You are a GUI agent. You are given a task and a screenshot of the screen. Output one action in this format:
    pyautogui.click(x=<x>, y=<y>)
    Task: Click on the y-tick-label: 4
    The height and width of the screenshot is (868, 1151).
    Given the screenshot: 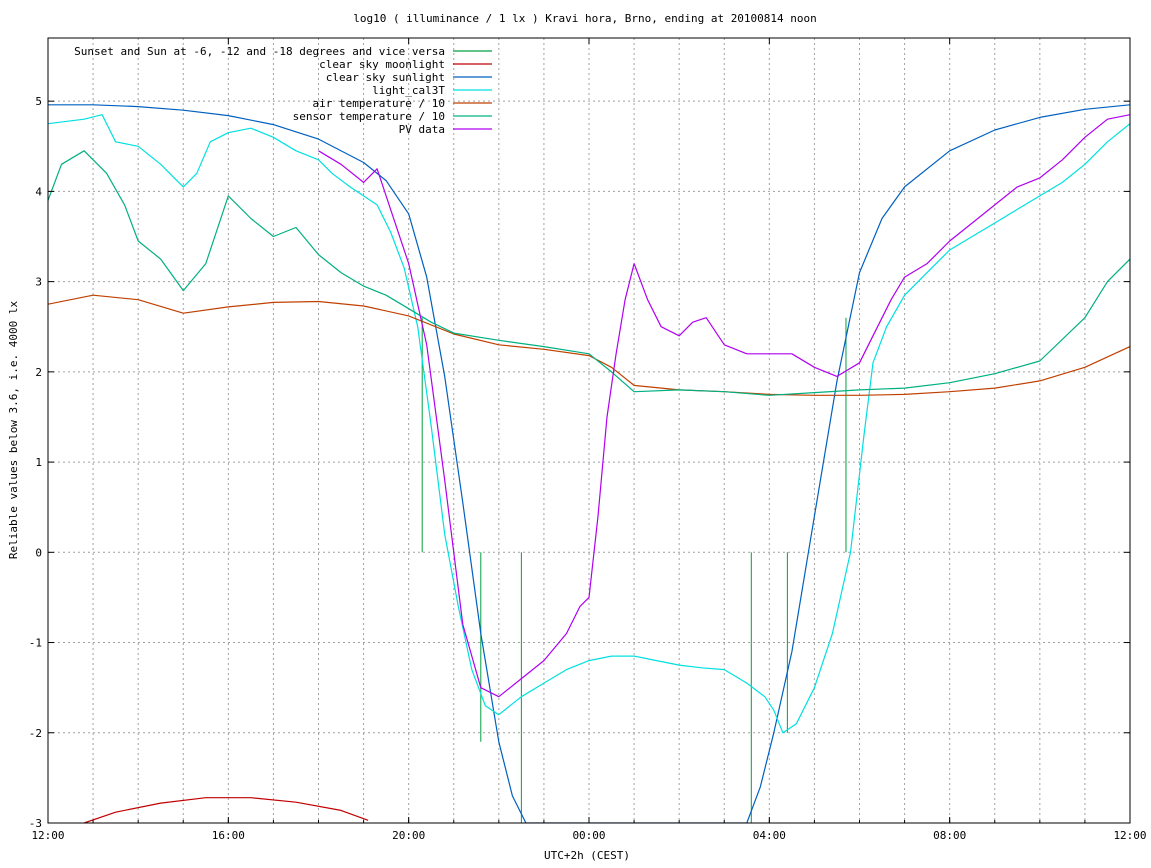 What is the action you would take?
    pyautogui.click(x=38, y=191)
    